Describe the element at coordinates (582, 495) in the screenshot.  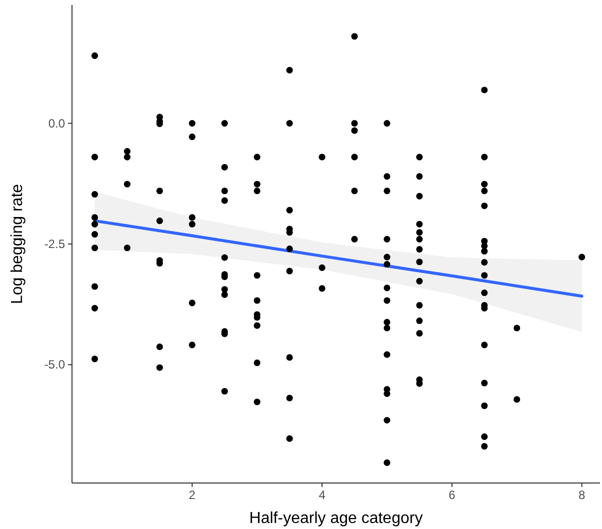
I see `x-tick-label: 8` at that location.